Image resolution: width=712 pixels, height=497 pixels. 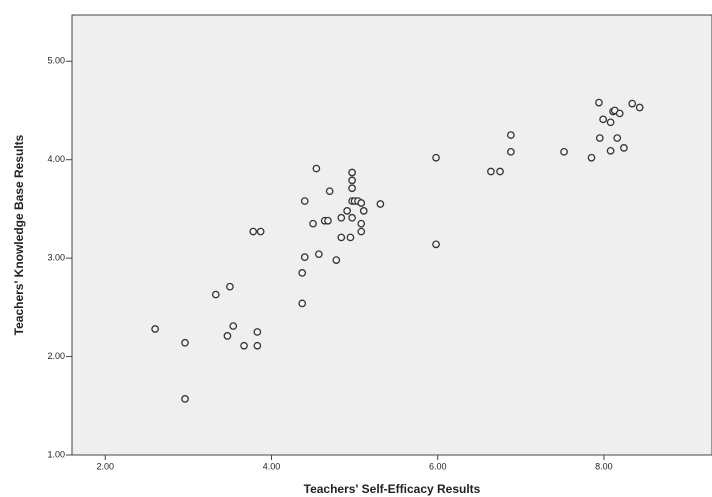 What do you see at coordinates (272, 466) in the screenshot?
I see `x-tick-label: 4.00` at bounding box center [272, 466].